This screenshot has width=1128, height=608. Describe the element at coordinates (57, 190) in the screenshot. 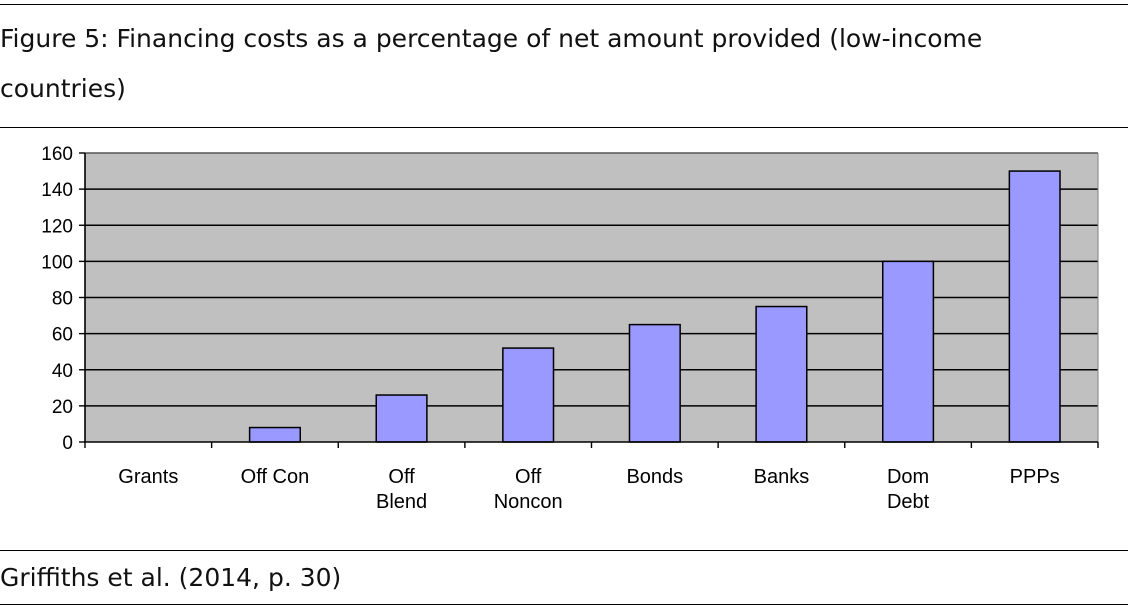

I see `y-tick-label-7: 140` at that location.